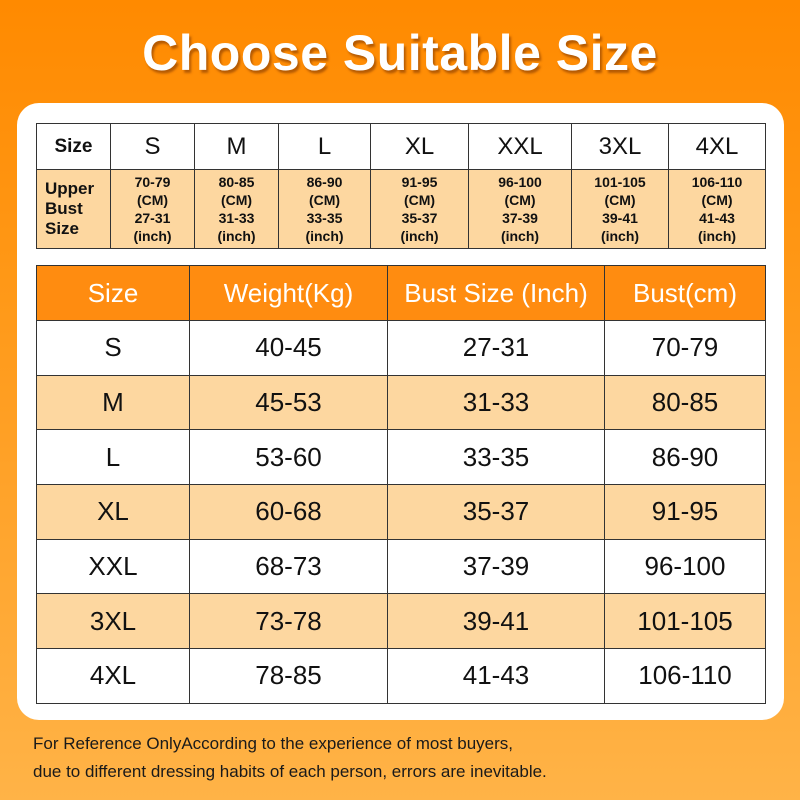  What do you see at coordinates (717, 209) in the screenshot?
I see `compact-bust-cell: 106-110 (CM) 41-43 (inch)` at bounding box center [717, 209].